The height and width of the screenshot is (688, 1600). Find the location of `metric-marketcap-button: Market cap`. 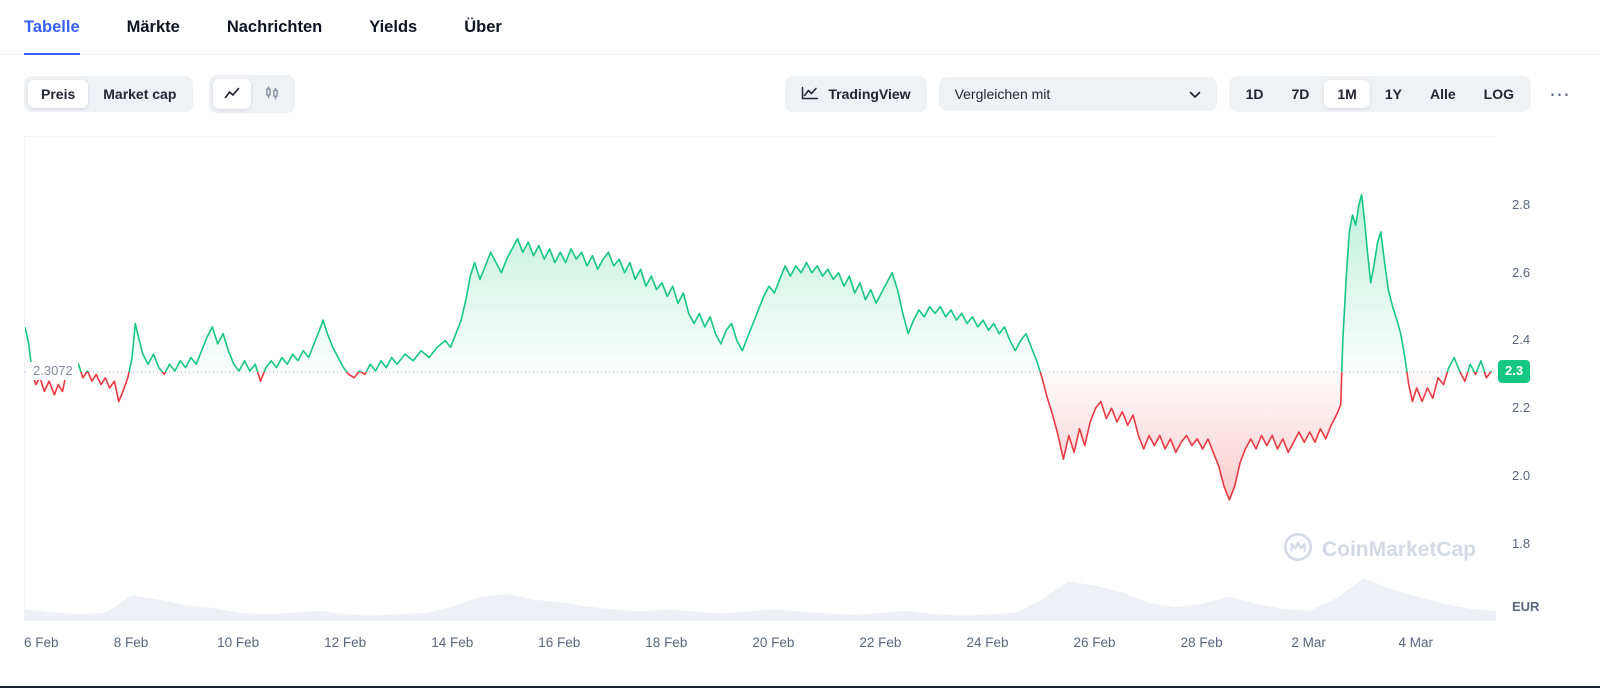

metric-marketcap-button: Market cap is located at coordinates (139, 94).